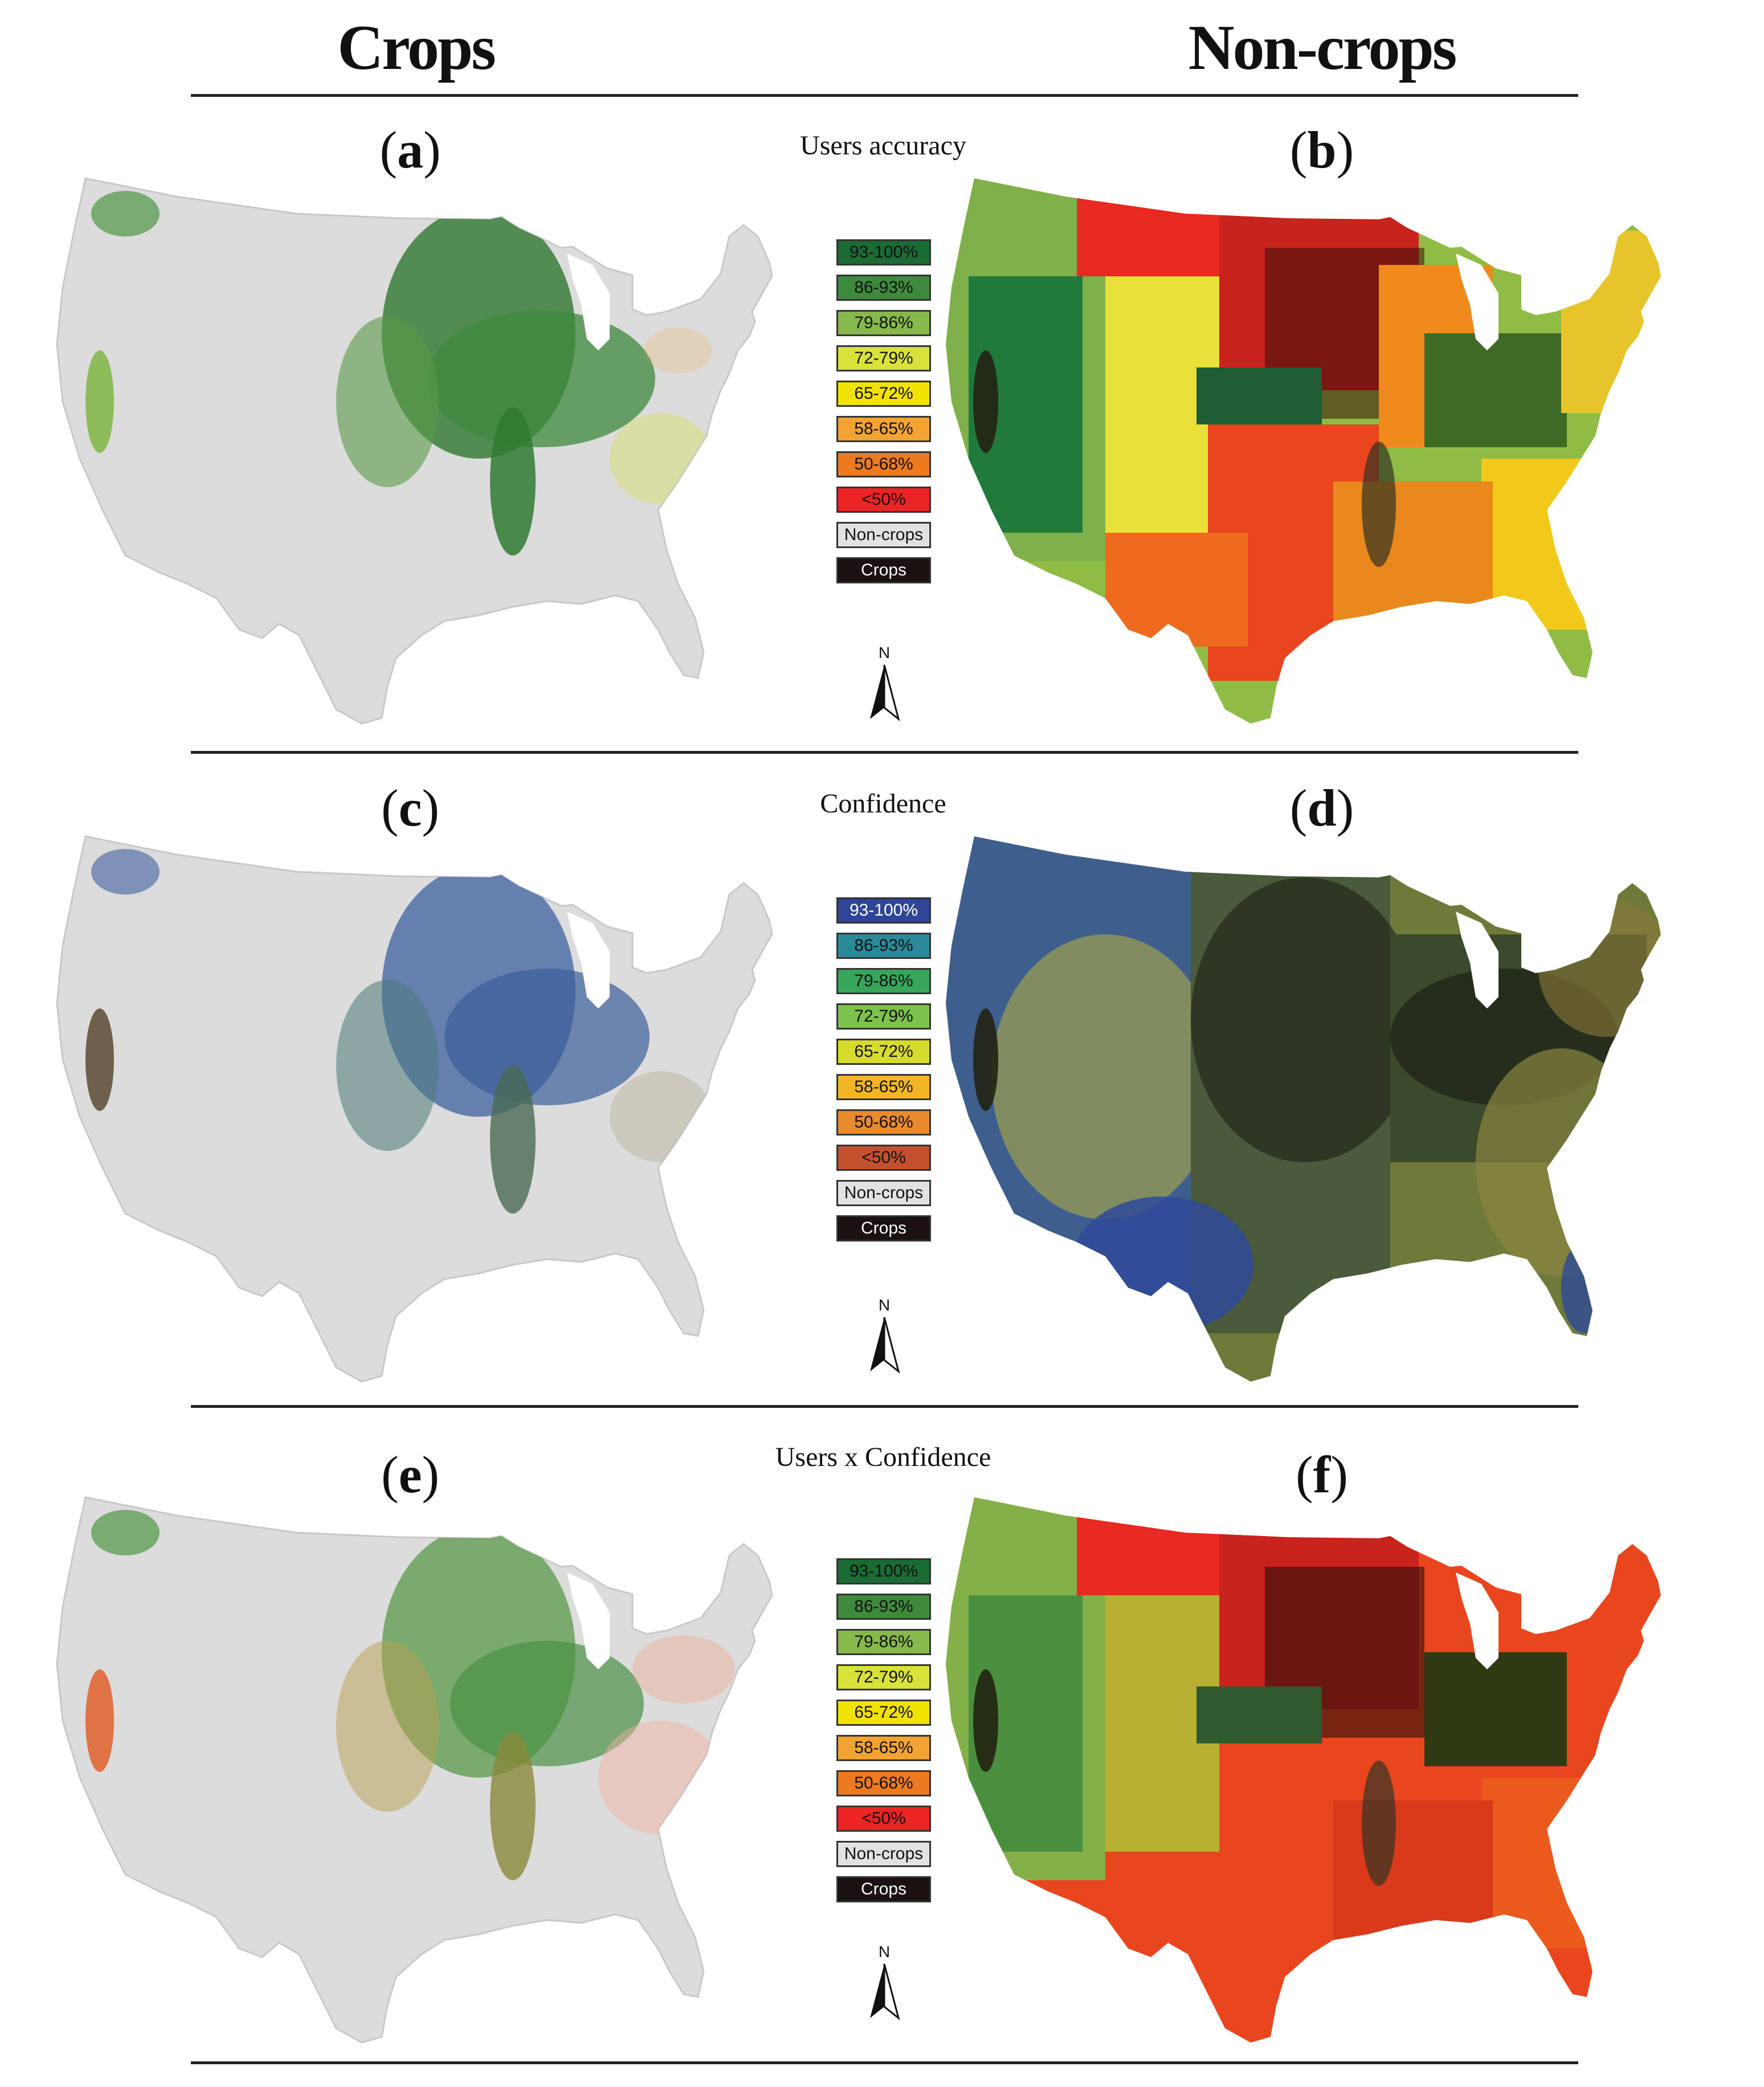  What do you see at coordinates (1322, 48) in the screenshot?
I see `column-heading-noncrops: Non-crops` at bounding box center [1322, 48].